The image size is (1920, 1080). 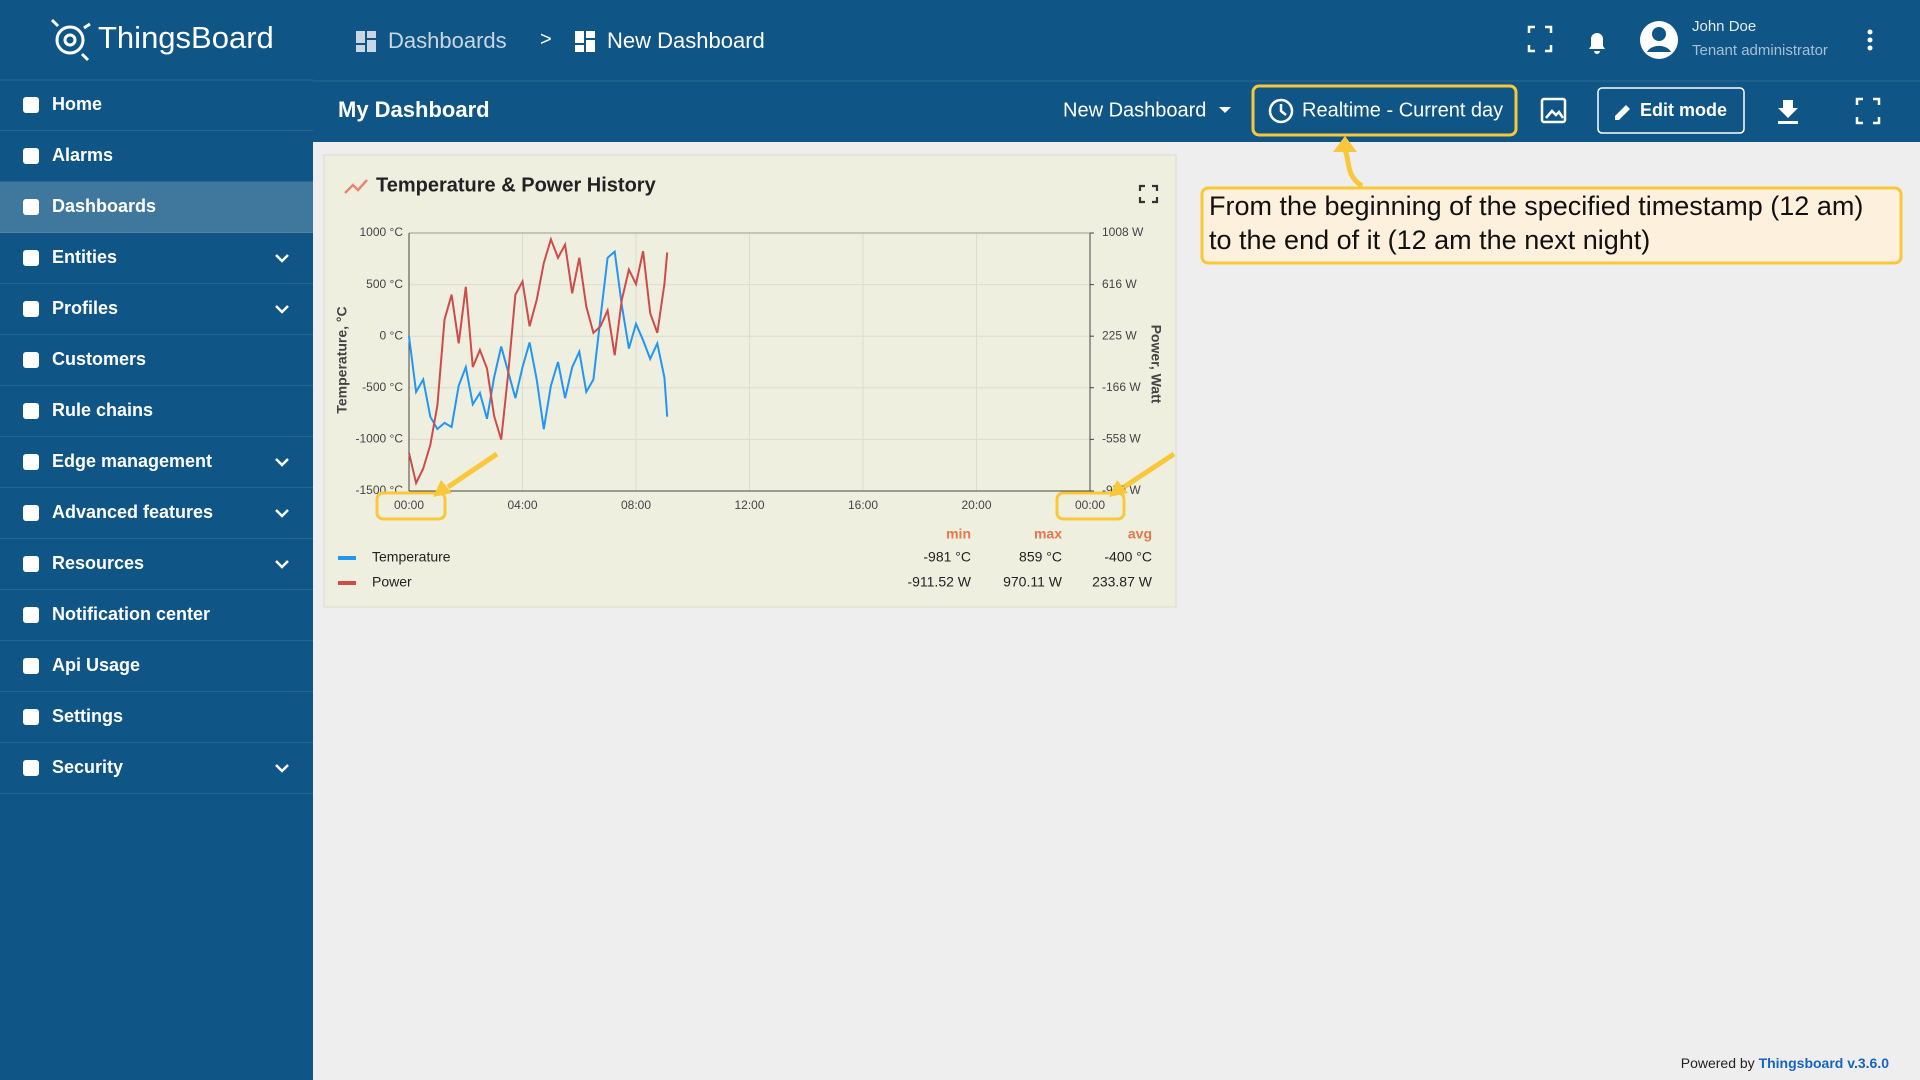 What do you see at coordinates (1033, 582) in the screenshot?
I see `legend-value: 970.11 W` at bounding box center [1033, 582].